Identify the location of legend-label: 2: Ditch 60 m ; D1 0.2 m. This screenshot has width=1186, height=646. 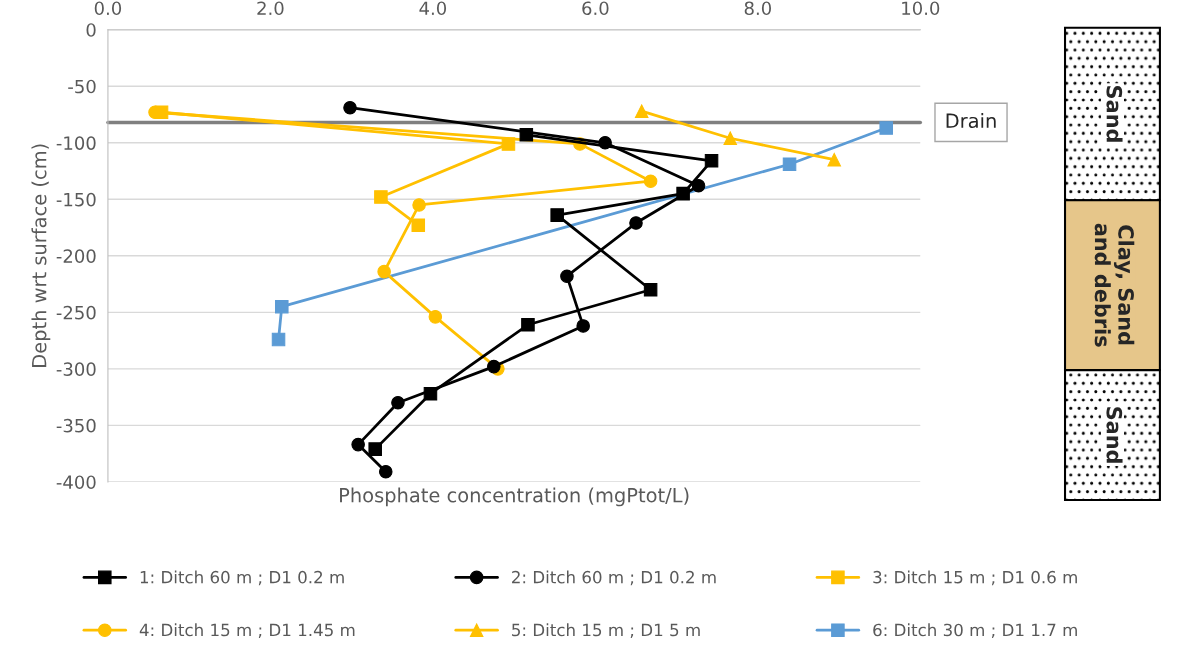
(614, 578).